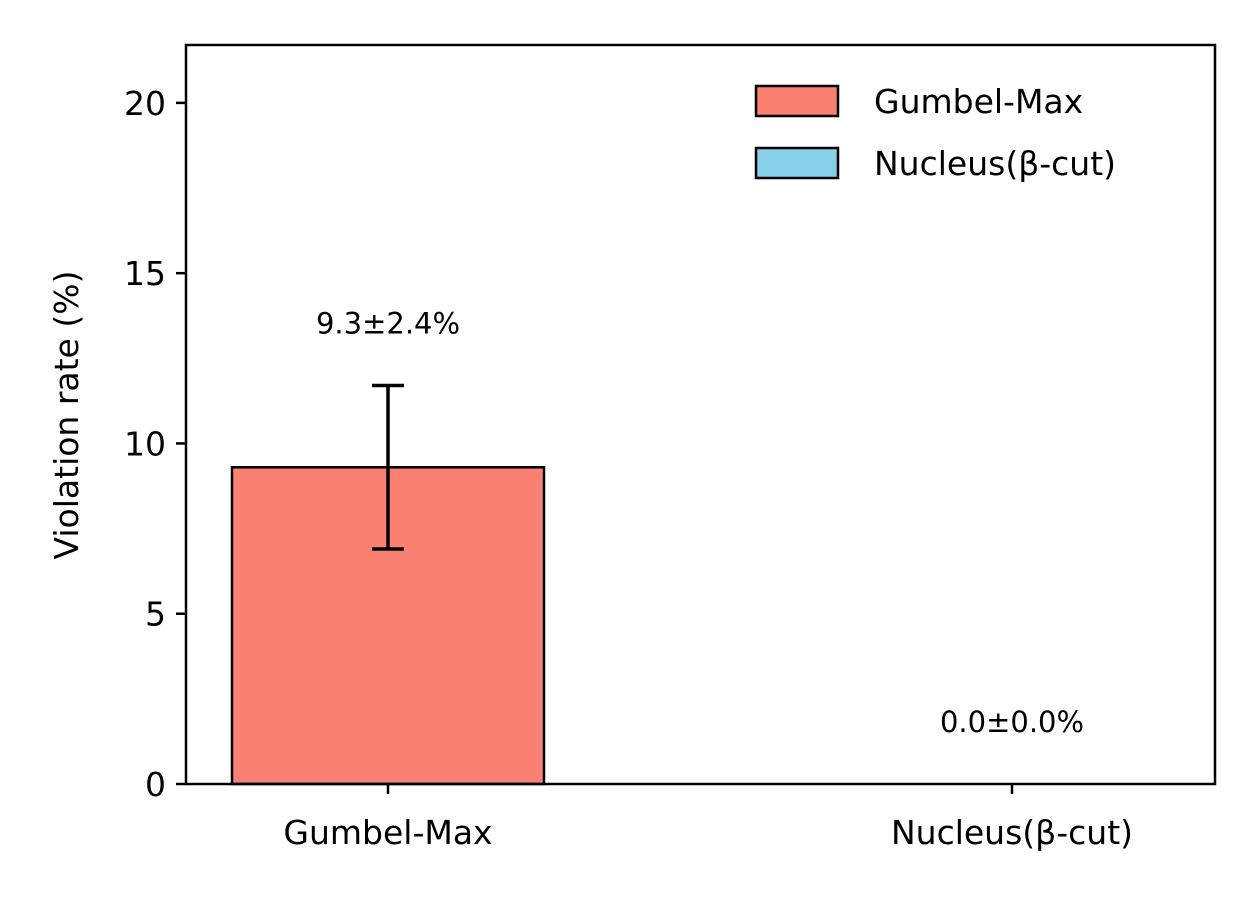  What do you see at coordinates (388, 324) in the screenshot?
I see `data-label-0: 9.3±2.4%` at bounding box center [388, 324].